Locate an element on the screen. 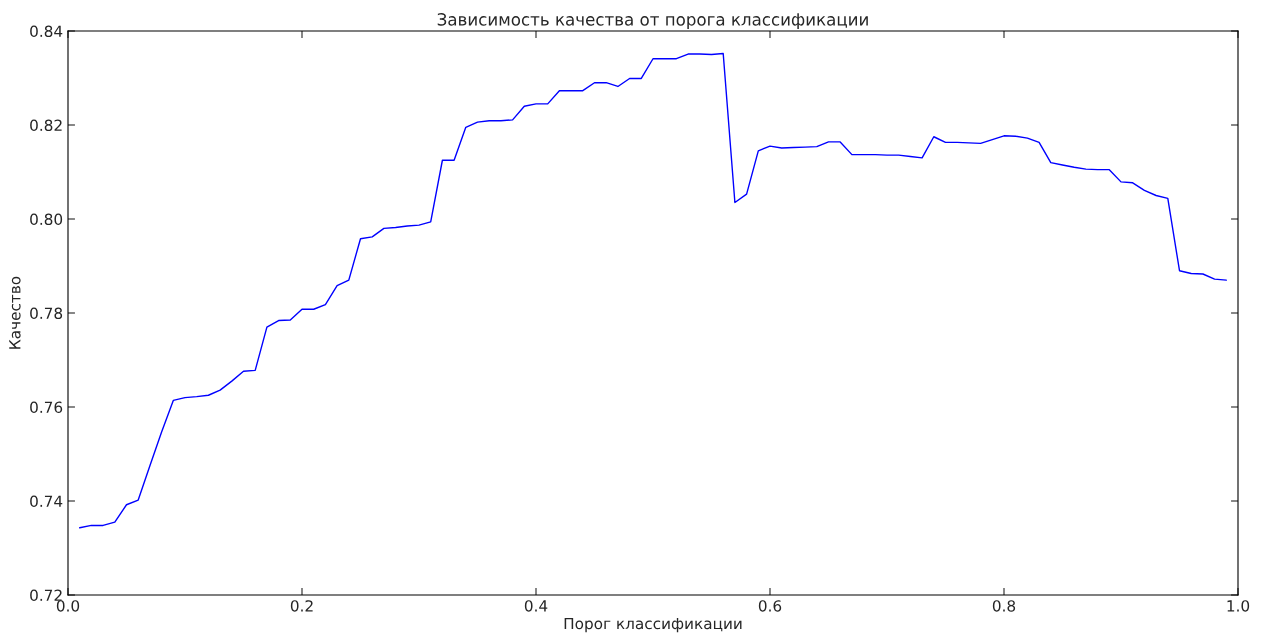 This screenshot has width=1264, height=638. x-tick-label: 0.2 is located at coordinates (301, 606).